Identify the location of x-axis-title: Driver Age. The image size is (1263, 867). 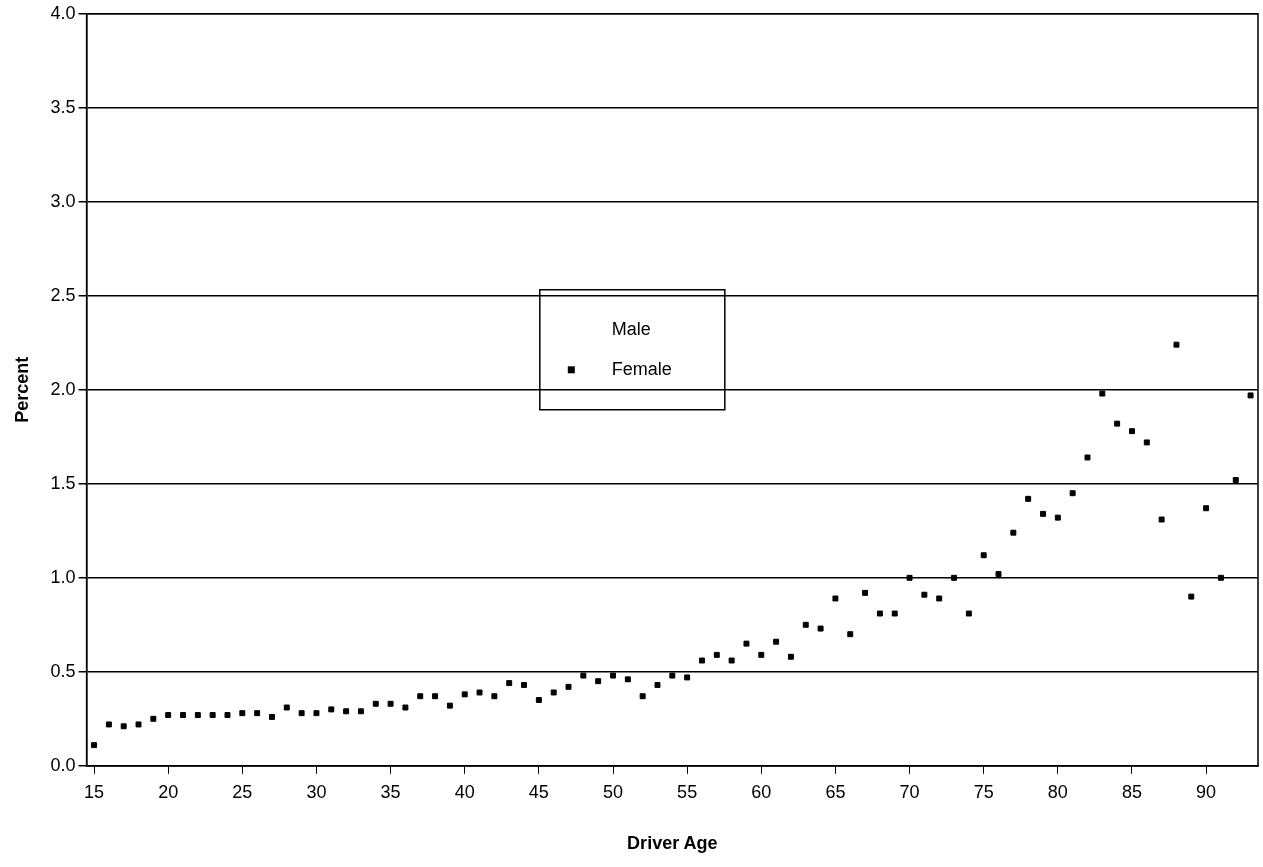
(672, 843).